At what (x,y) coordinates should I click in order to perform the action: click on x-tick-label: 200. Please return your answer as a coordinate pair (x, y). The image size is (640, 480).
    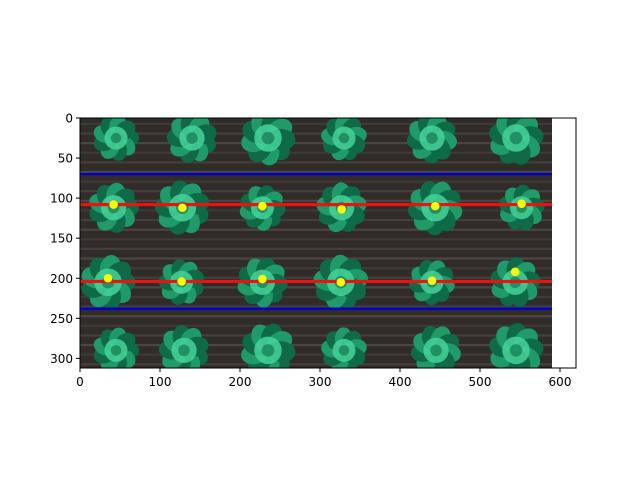
    Looking at the image, I should click on (240, 382).